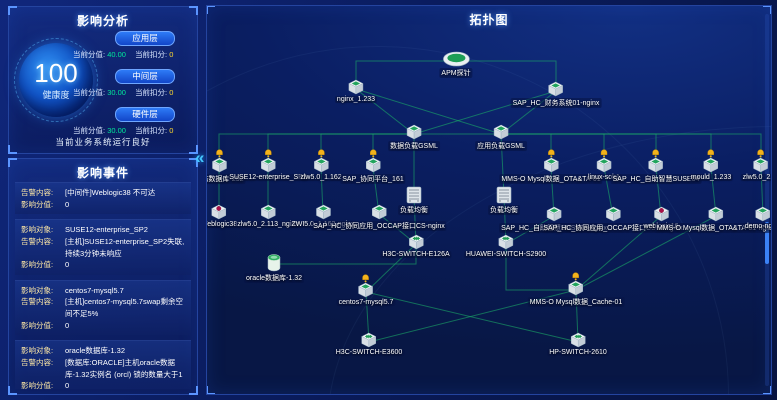 The height and width of the screenshot is (400, 777). I want to click on layer-badge: 硬件层, so click(145, 114).